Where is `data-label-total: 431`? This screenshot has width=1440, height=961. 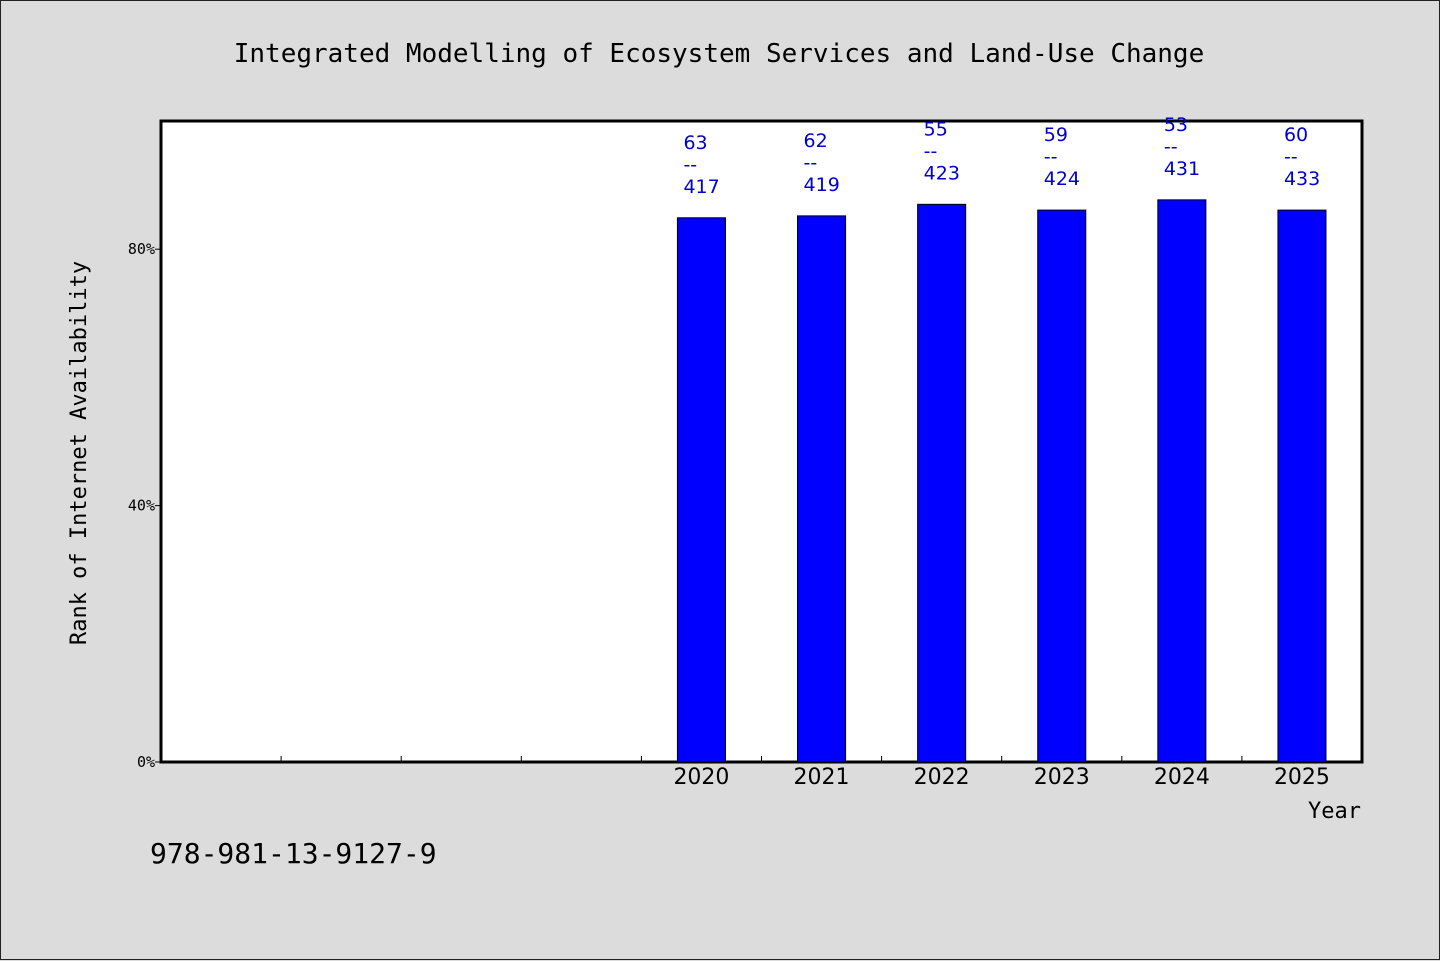
data-label-total: 431 is located at coordinates (1182, 169).